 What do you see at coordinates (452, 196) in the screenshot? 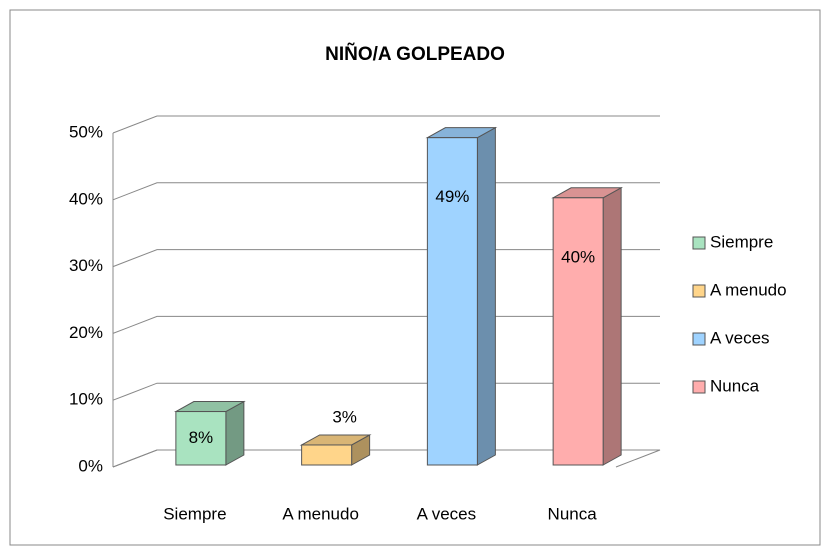
I see `value-label: 49%` at bounding box center [452, 196].